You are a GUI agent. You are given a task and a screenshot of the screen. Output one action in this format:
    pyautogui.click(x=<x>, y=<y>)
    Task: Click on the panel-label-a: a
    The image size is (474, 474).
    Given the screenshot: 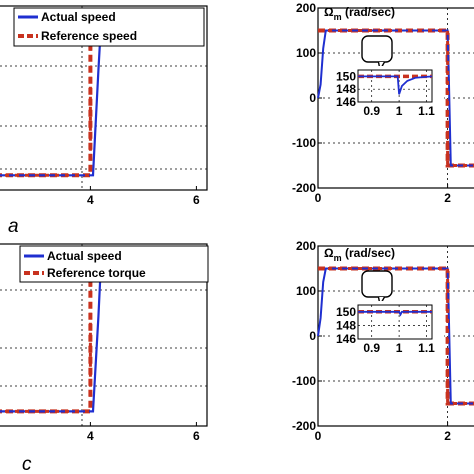 What is the action you would take?
    pyautogui.click(x=13, y=226)
    